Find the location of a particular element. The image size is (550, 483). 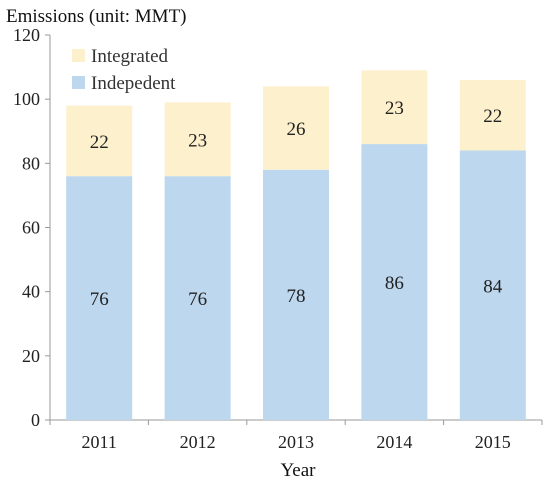

bar-segment-indepedent-2013 is located at coordinates (296, 294).